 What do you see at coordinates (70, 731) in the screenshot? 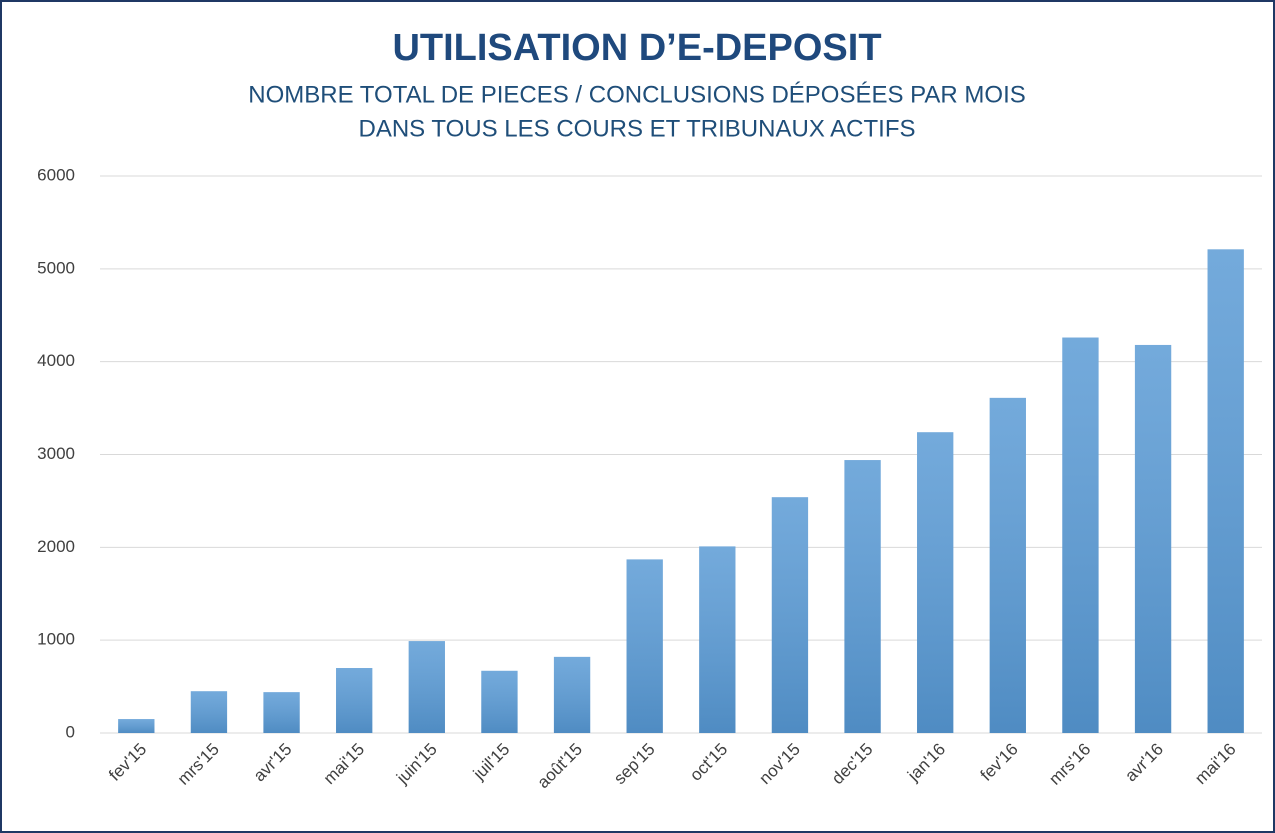
I see `y-tick-label: 0` at bounding box center [70, 731].